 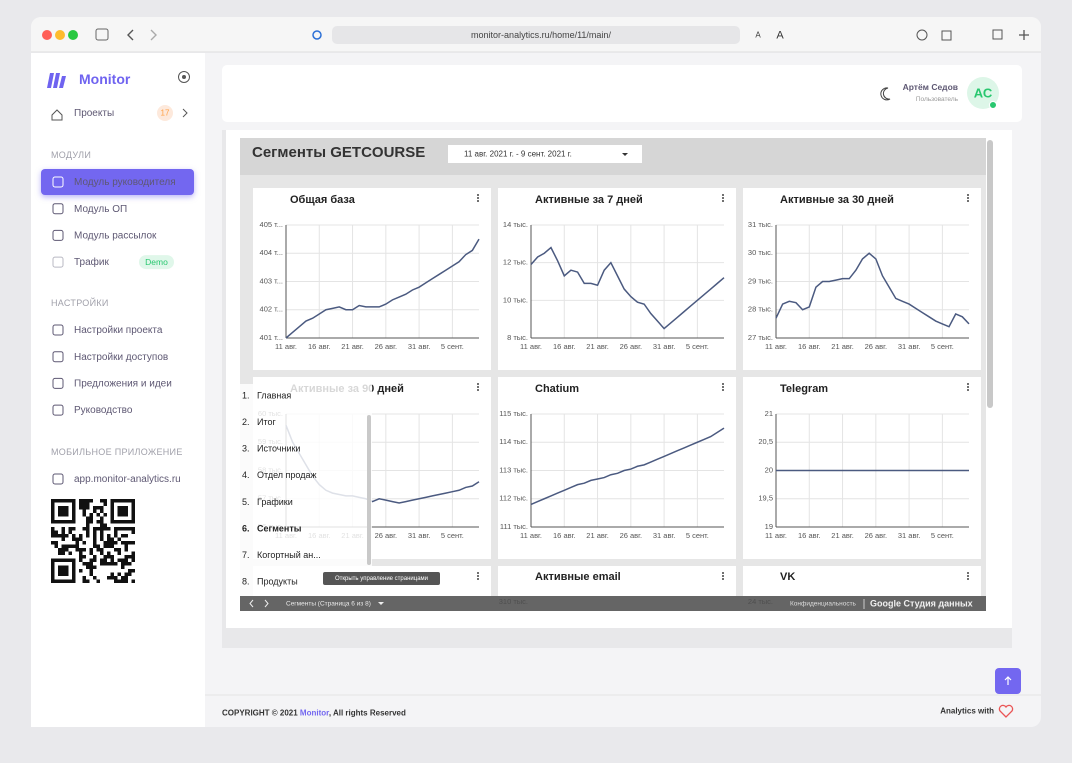 I want to click on nav-item: Главная, so click(x=274, y=395).